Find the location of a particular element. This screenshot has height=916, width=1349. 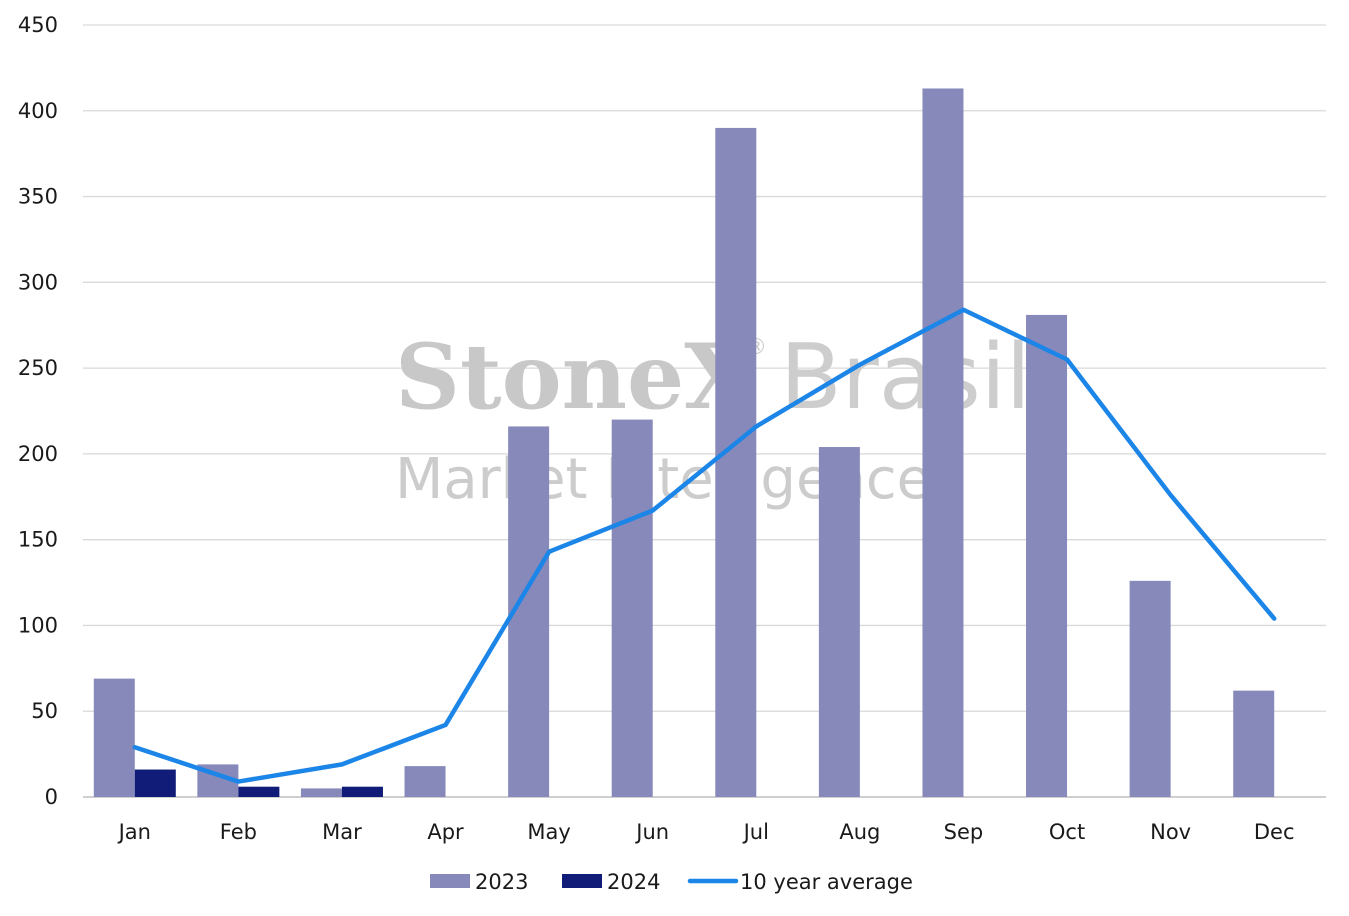

legend-swatch-2023 is located at coordinates (450, 881).